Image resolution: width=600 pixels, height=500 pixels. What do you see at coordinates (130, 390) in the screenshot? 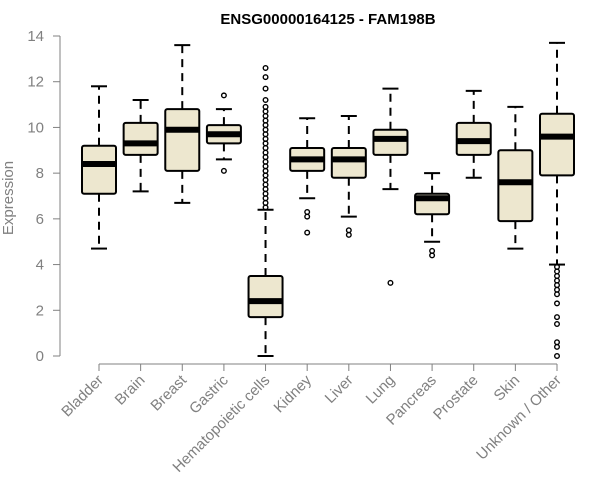
I see `x-tick-label: Brain` at bounding box center [130, 390].